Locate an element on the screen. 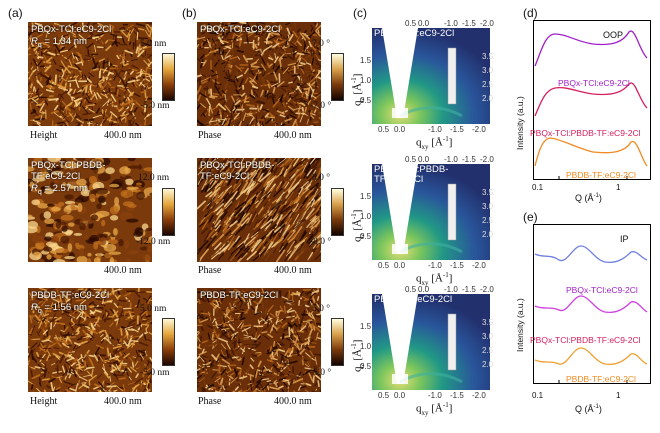  giwaxs-y-tick: 0.5 is located at coordinates (366, 366).